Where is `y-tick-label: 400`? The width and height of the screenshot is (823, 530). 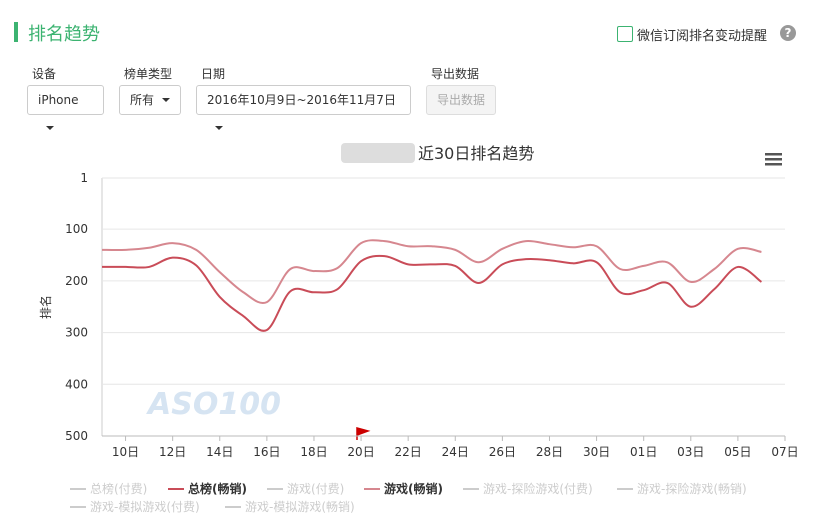 y-tick-label: 400 is located at coordinates (76, 384).